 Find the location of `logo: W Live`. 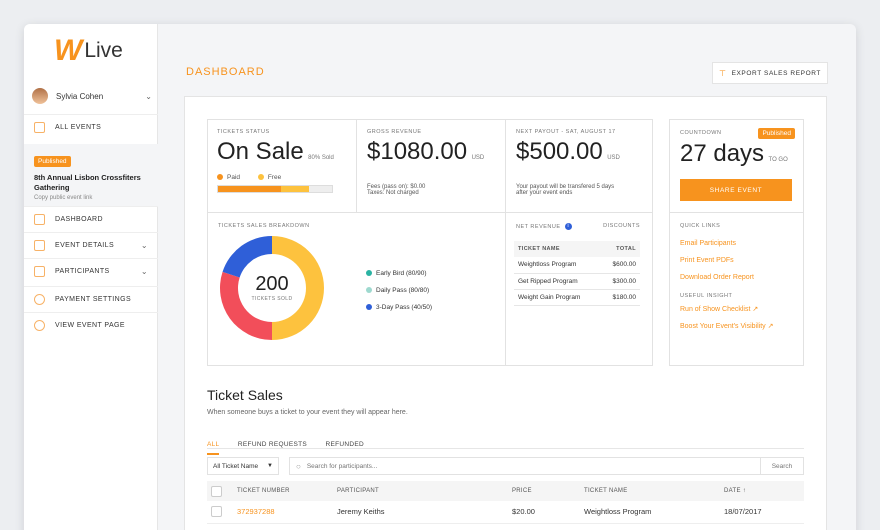

logo: W Live is located at coordinates (88, 50).